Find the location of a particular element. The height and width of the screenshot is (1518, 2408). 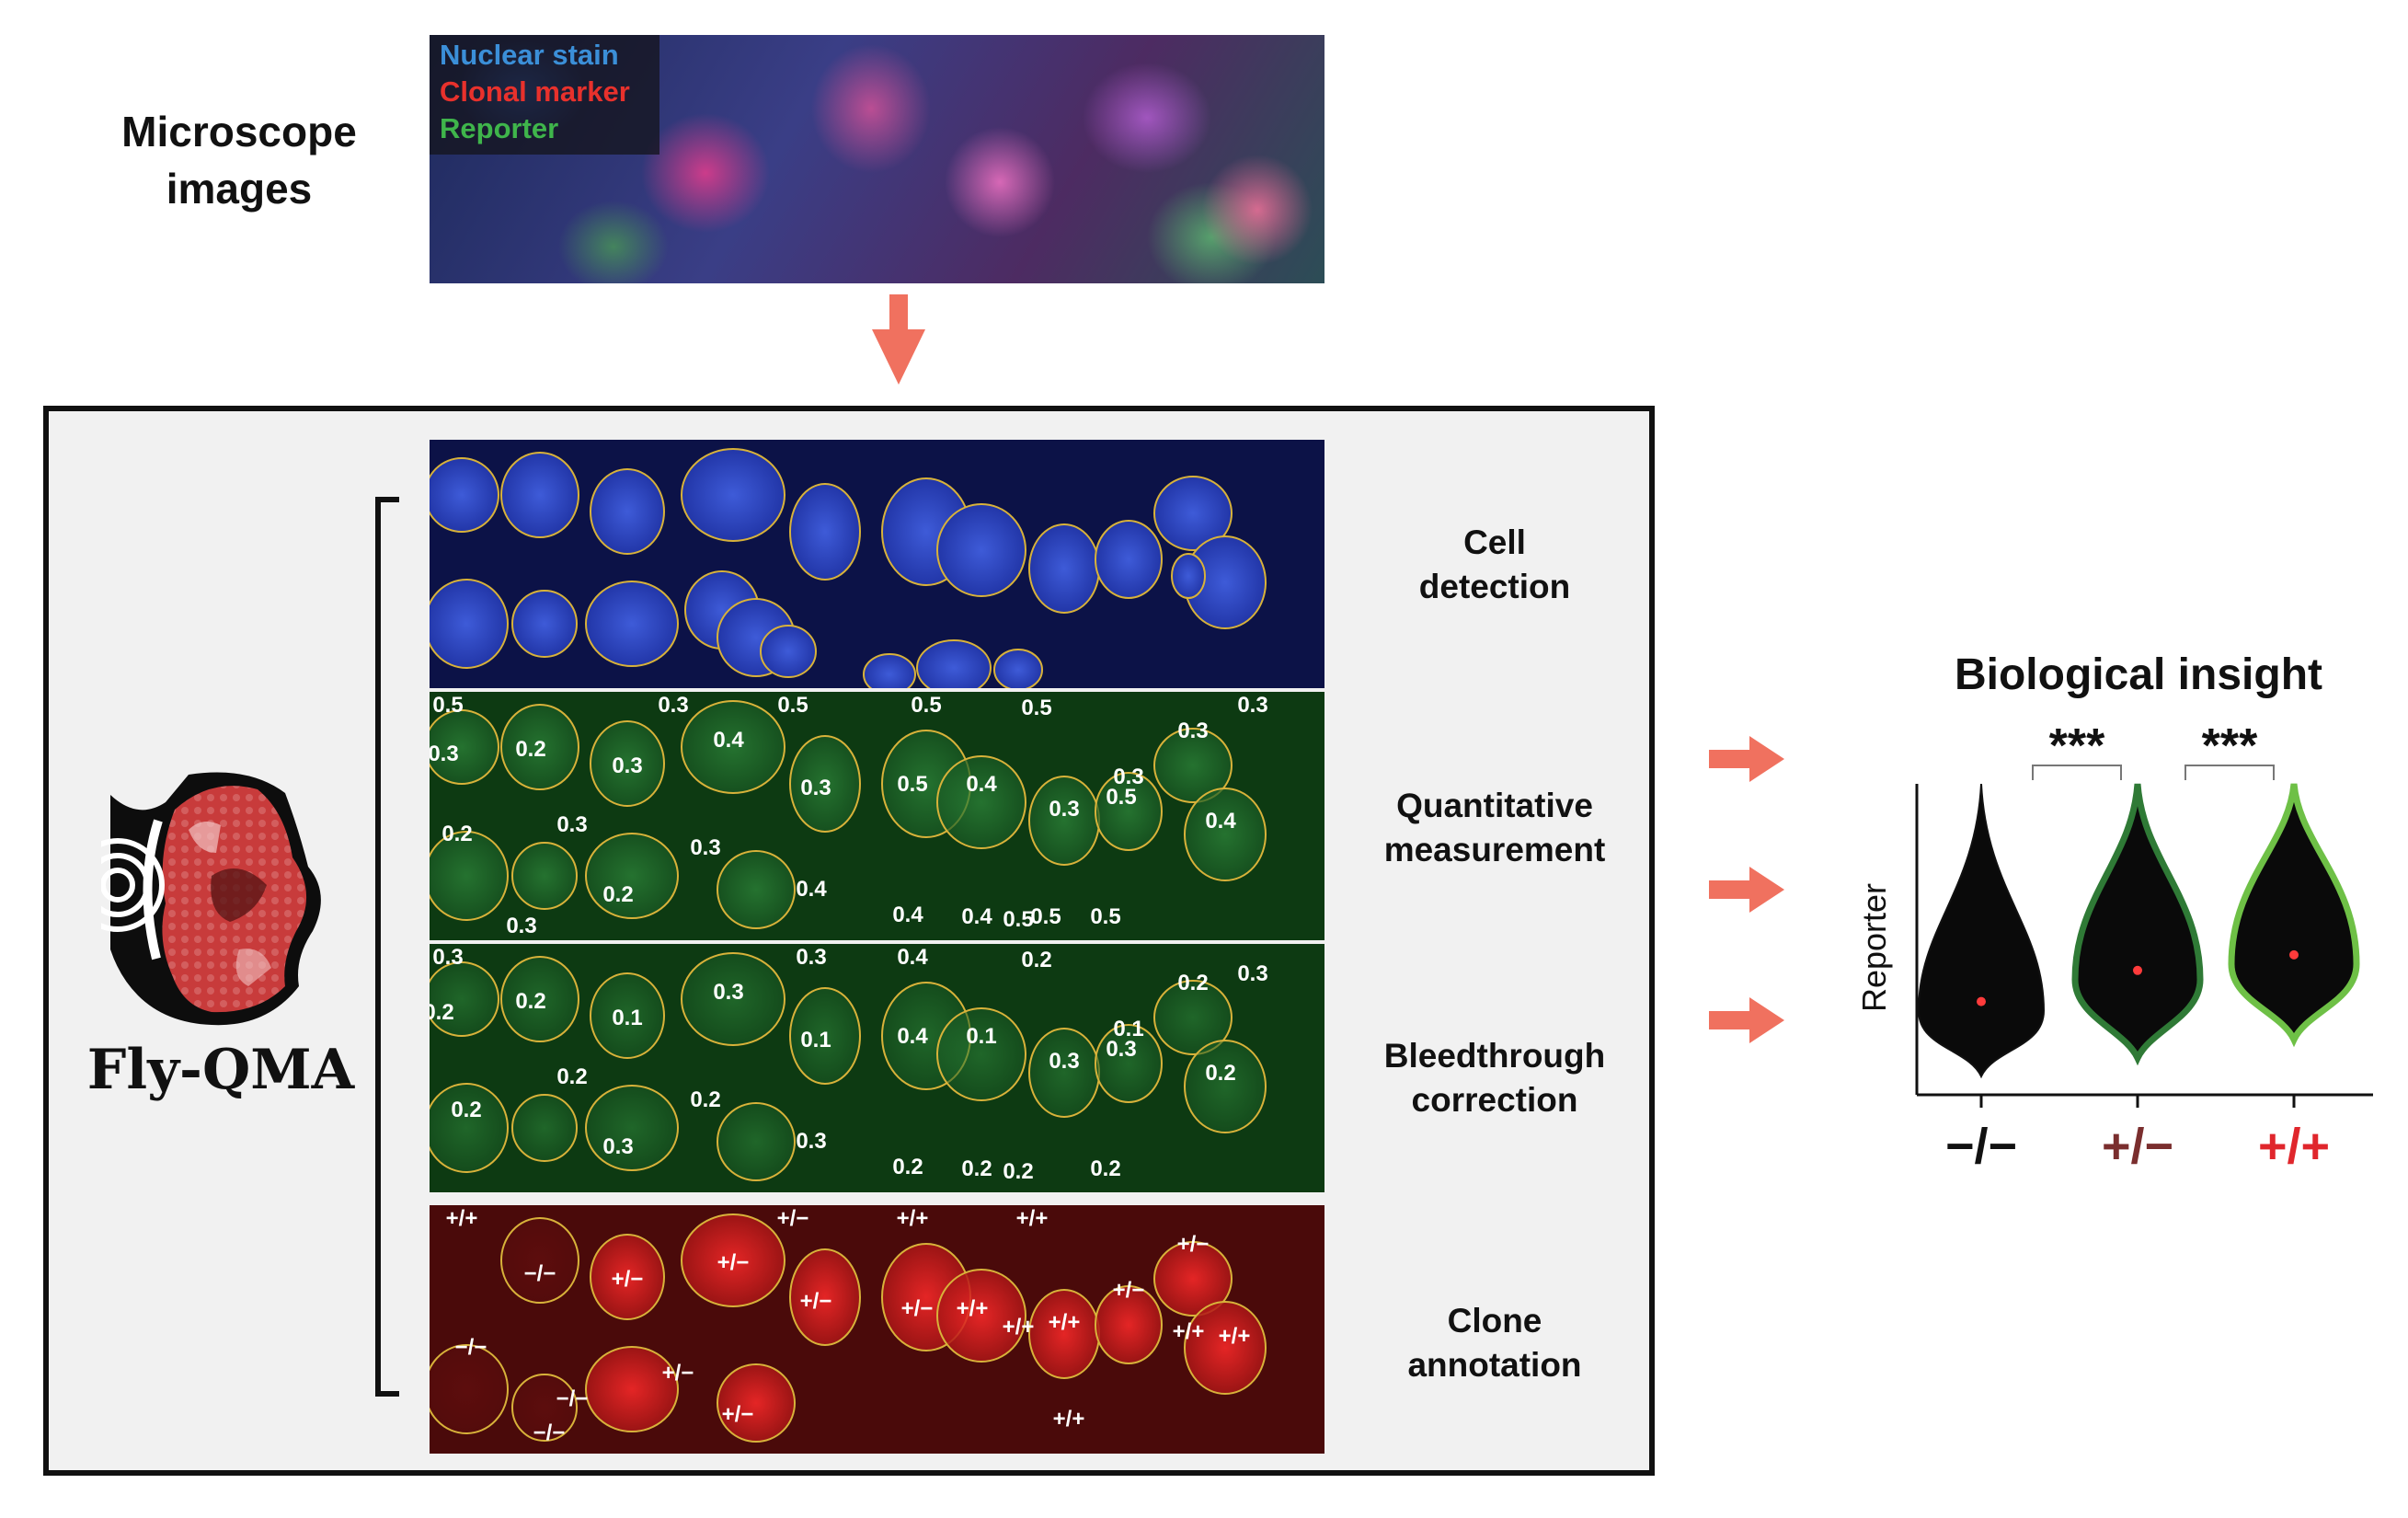

x-tick-label-1: −/− is located at coordinates (1981, 1146).